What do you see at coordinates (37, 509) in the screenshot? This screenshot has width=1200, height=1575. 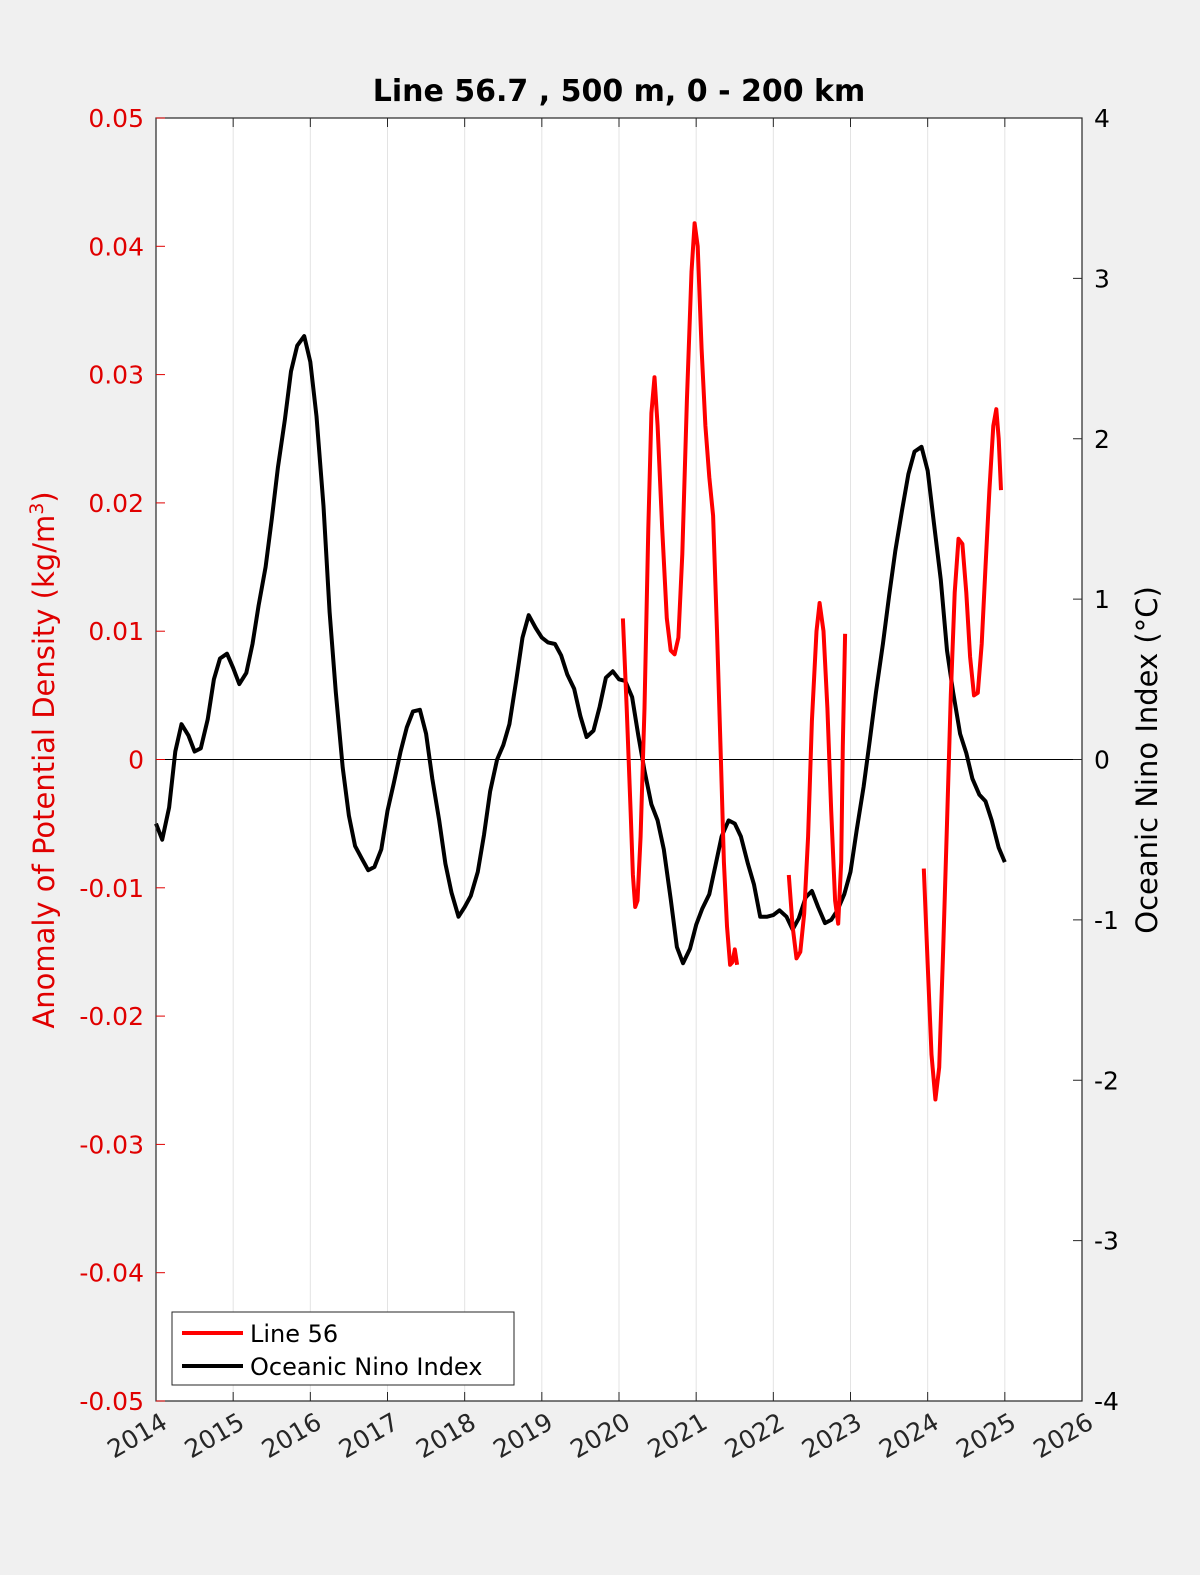 I see `y-axis-label-left-sup: 3` at bounding box center [37, 509].